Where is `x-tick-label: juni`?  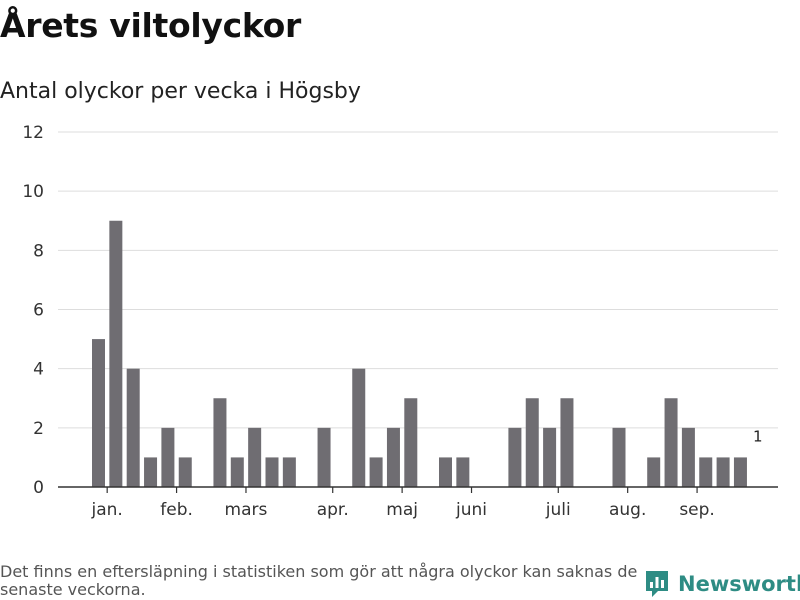 x-tick-label: juni is located at coordinates (471, 510).